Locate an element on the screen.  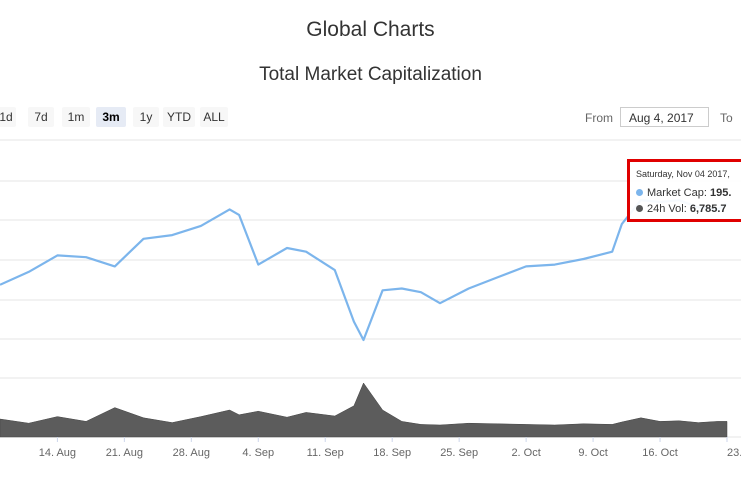
x-tick-label: 4. Sep is located at coordinates (258, 453).